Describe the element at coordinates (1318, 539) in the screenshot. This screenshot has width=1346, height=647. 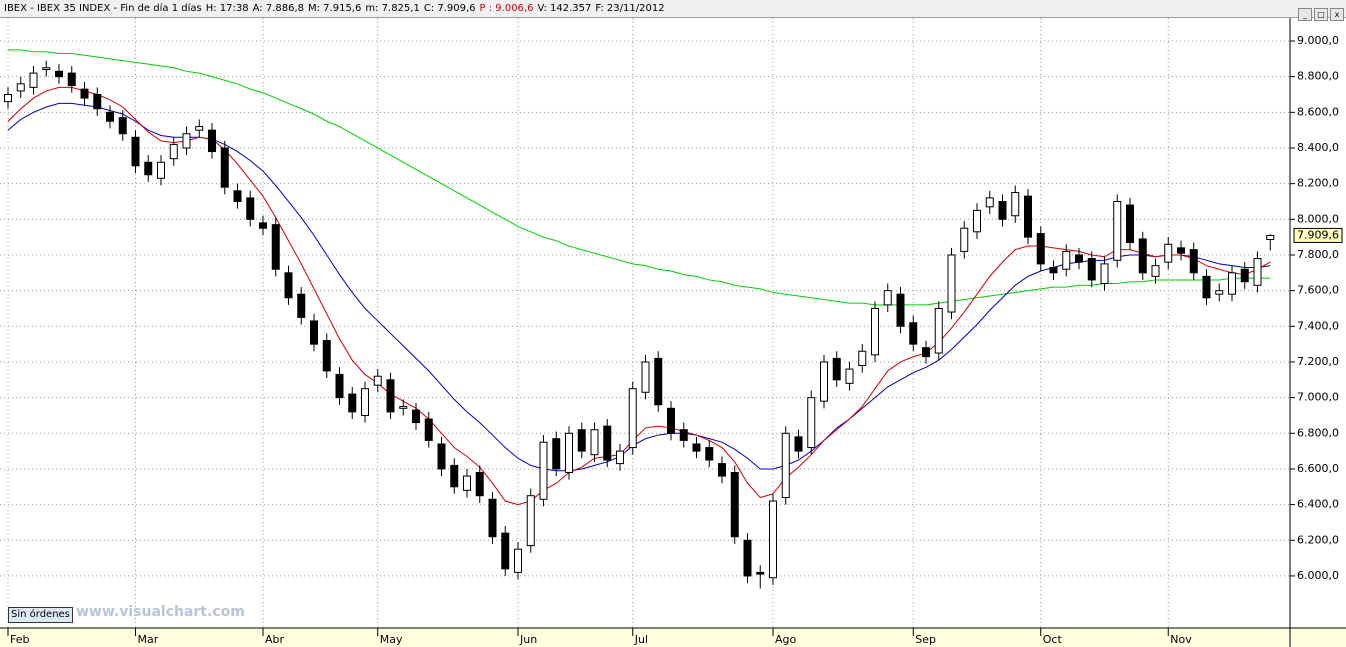
I see `y-tick-label: 6.200,0` at that location.